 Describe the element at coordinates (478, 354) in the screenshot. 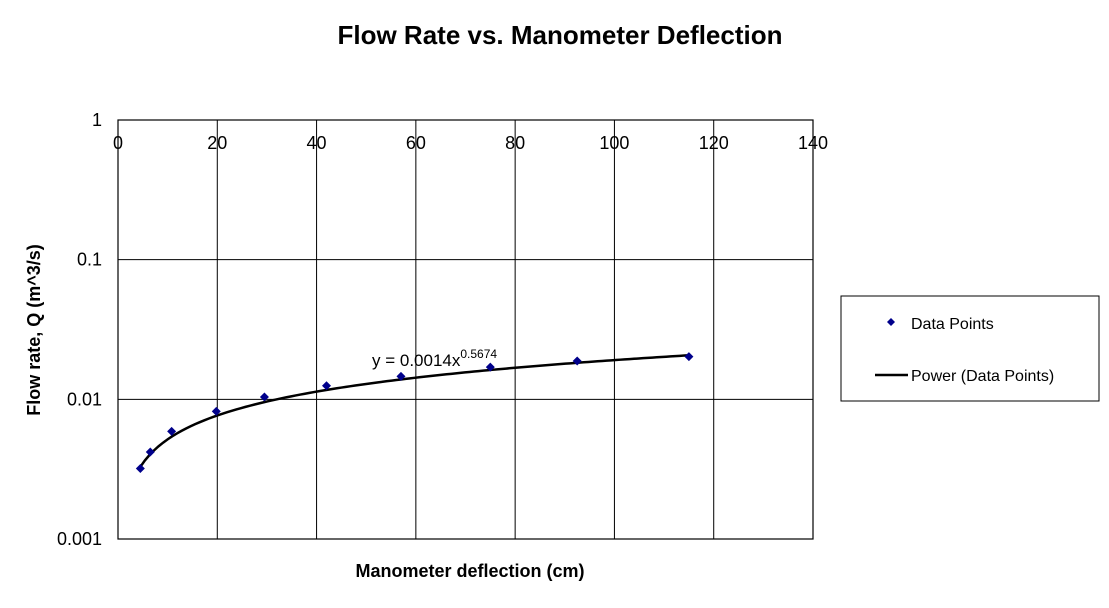

I see `trendline-equation-exponent: 0.5674` at that location.